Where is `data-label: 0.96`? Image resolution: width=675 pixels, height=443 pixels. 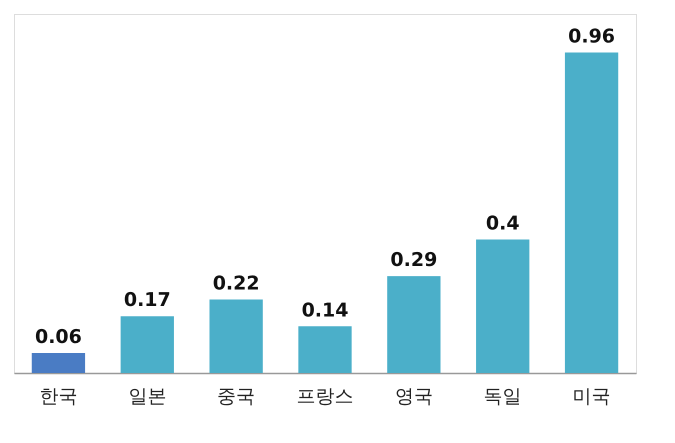 data-label: 0.96 is located at coordinates (592, 36).